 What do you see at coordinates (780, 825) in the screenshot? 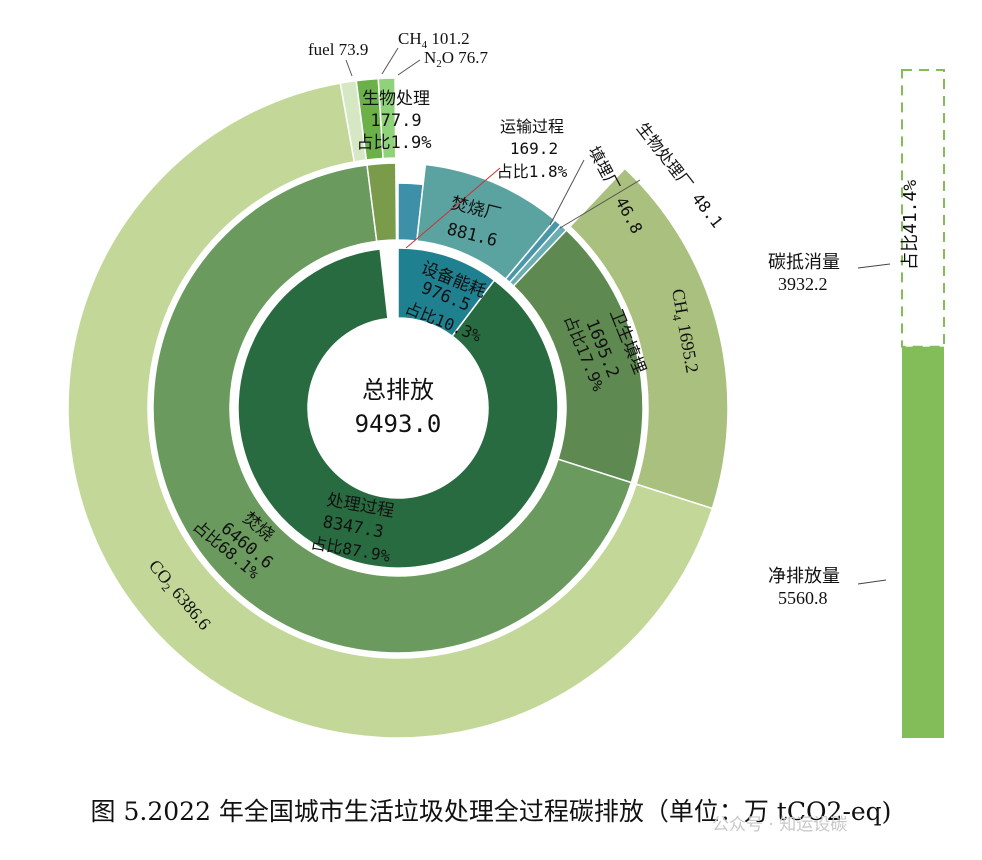
I see `watermark: 公众号 · 知运设碳` at bounding box center [780, 825].